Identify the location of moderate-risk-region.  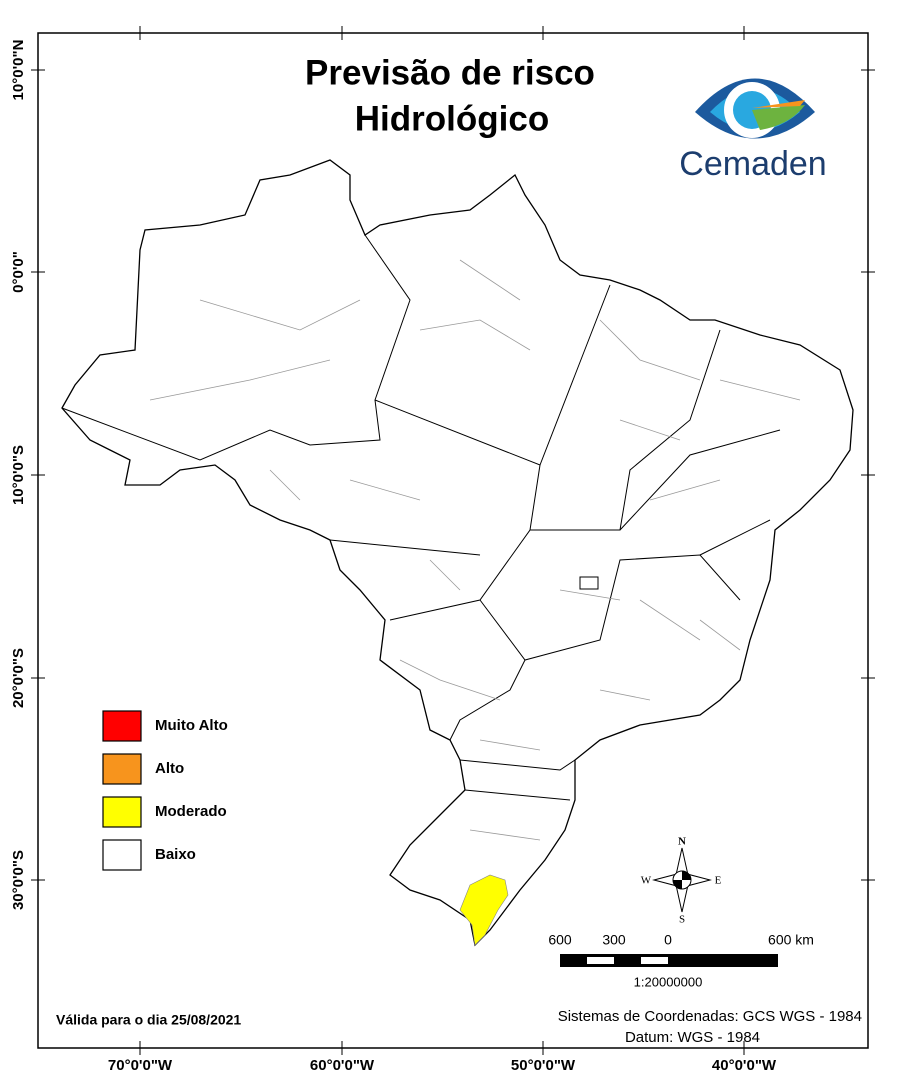
(484, 910).